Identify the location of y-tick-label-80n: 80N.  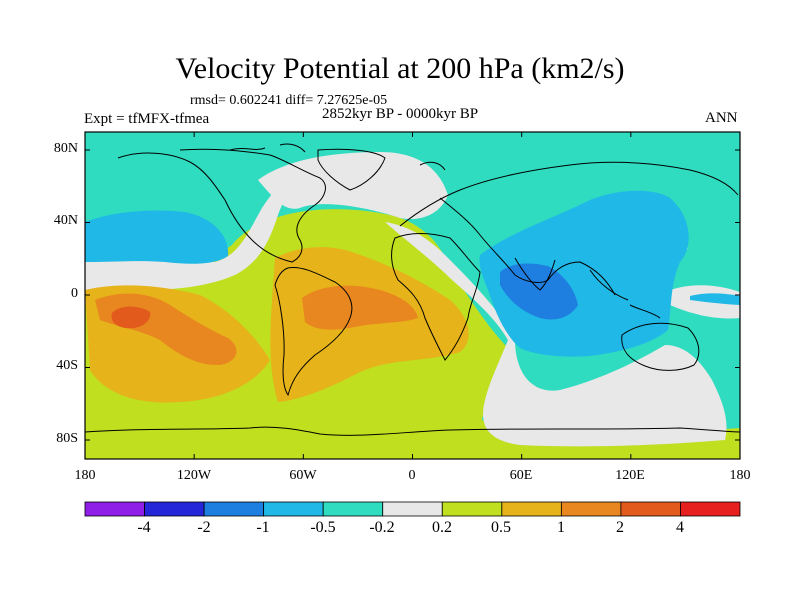
(65, 148).